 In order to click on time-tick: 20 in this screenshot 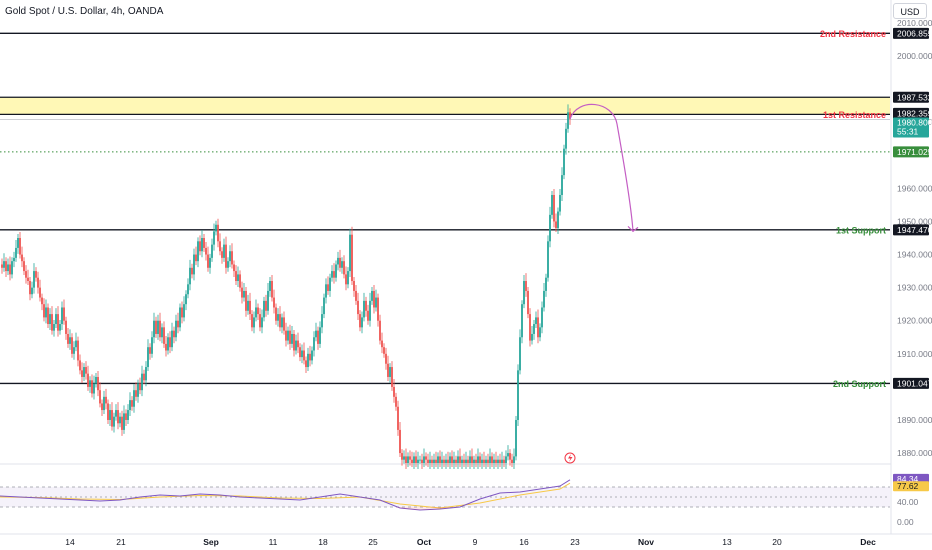, I will do `click(777, 542)`.